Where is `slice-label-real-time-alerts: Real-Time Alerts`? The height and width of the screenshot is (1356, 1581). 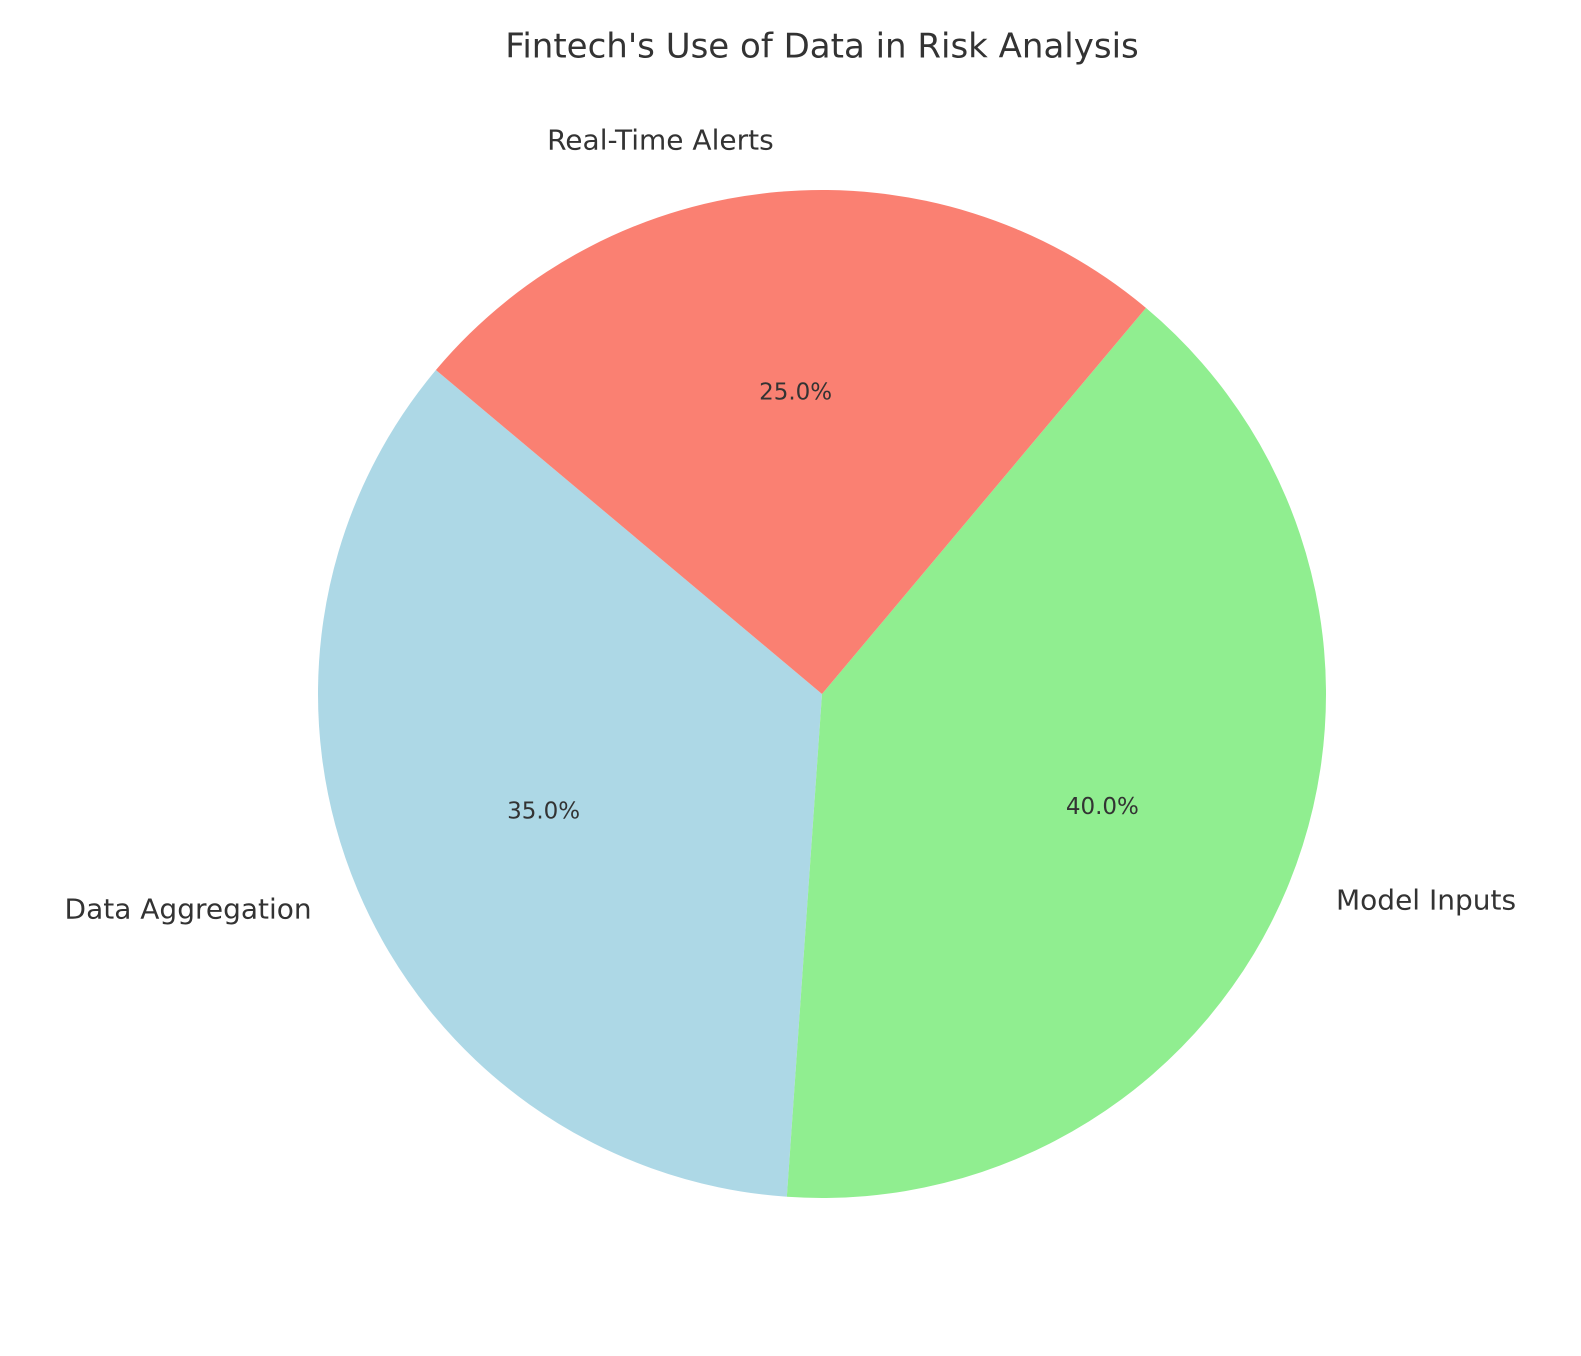
slice-label-real-time-alerts: Real-Time Alerts is located at coordinates (660, 140).